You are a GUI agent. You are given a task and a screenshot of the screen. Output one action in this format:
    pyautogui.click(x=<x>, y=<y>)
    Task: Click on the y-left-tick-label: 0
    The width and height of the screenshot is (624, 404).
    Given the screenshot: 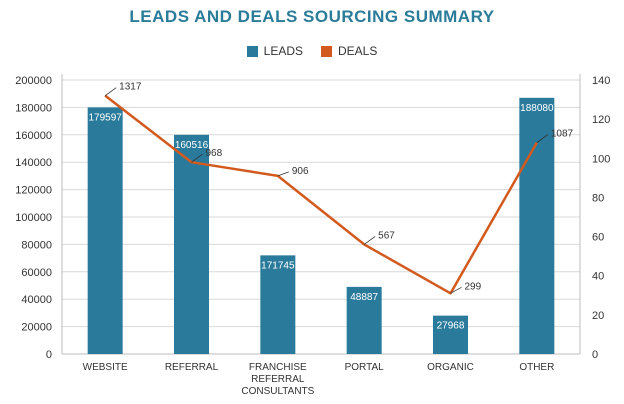 What is the action you would take?
    pyautogui.click(x=49, y=355)
    